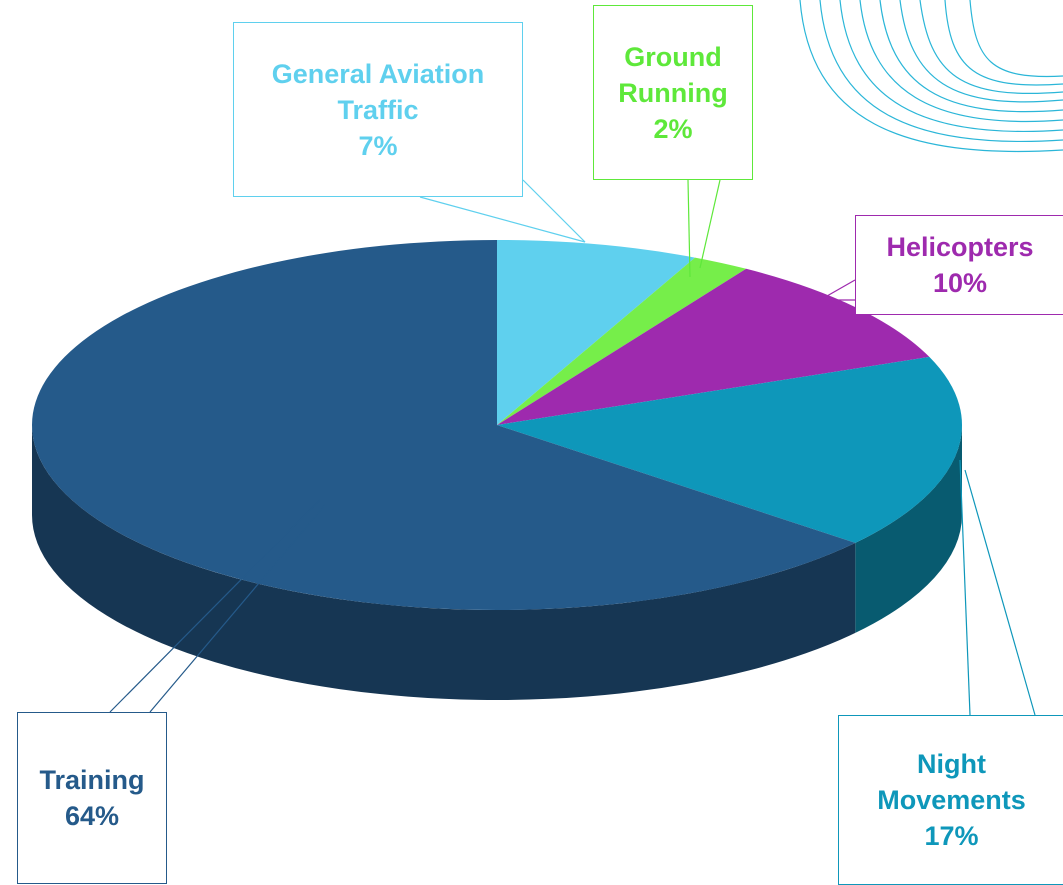  What do you see at coordinates (92, 798) in the screenshot?
I see `data-label: Training 64%` at bounding box center [92, 798].